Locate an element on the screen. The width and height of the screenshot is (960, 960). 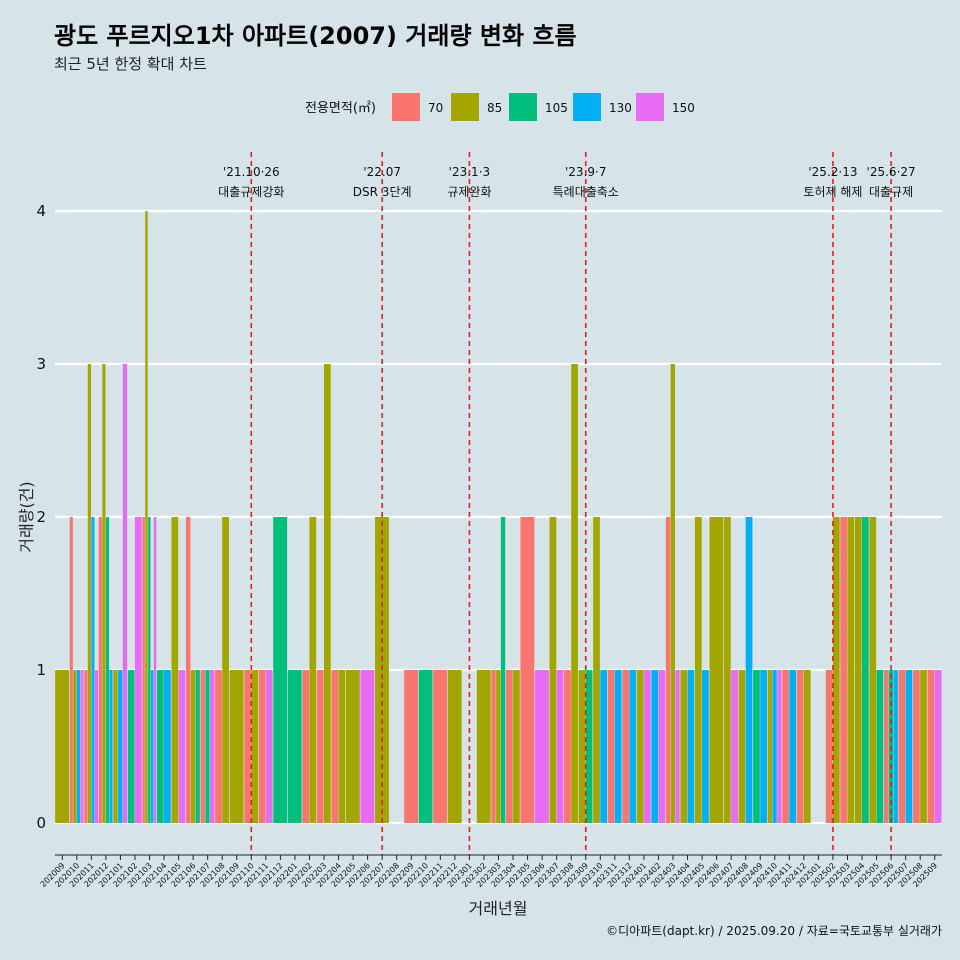
event-label-4: 토허제 해제 is located at coordinates (832, 192).